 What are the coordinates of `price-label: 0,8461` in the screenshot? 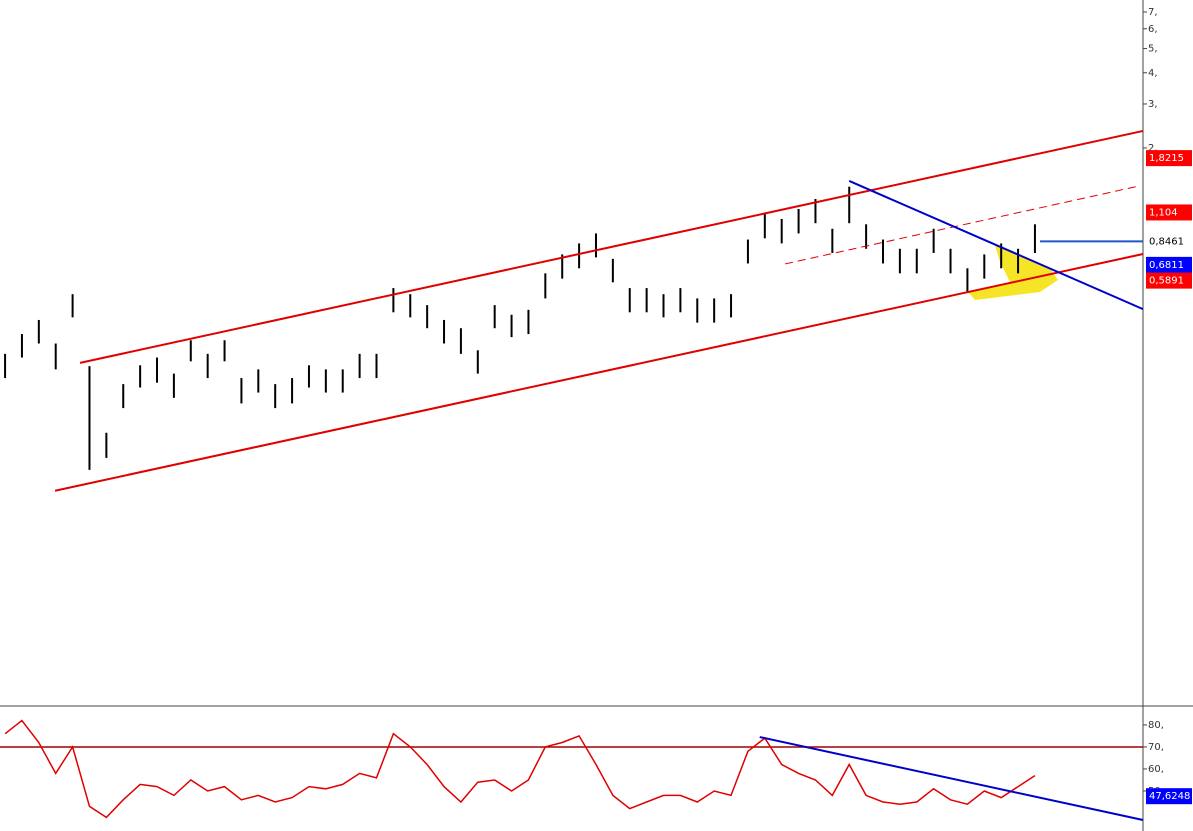 It's located at (1166, 241).